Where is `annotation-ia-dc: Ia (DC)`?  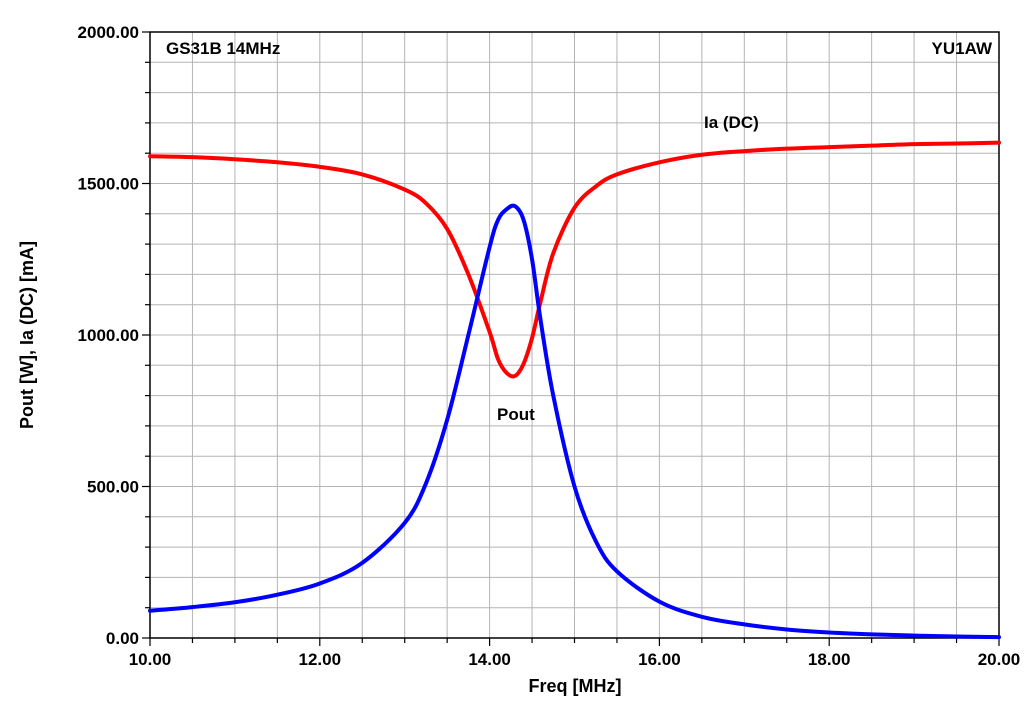
annotation-ia-dc: Ia (DC) is located at coordinates (731, 122).